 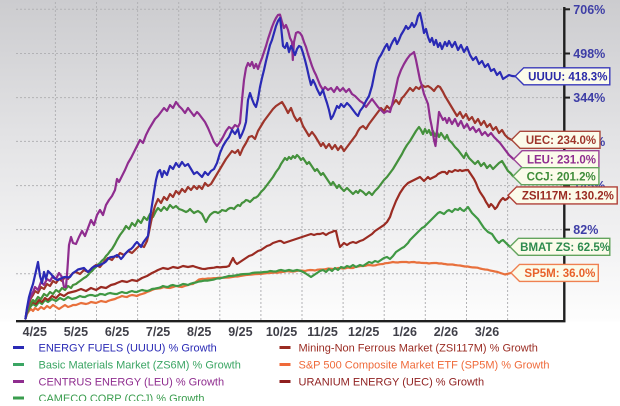 I want to click on svg-text: 10/25, so click(x=281, y=332).